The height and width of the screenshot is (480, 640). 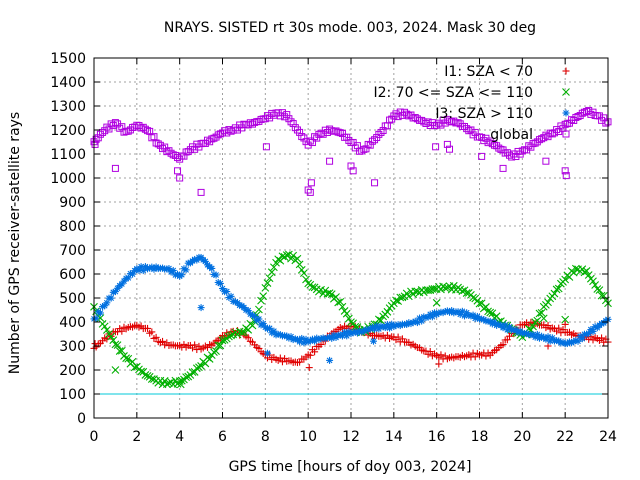 I want to click on x-tick-label: 24, so click(x=608, y=437).